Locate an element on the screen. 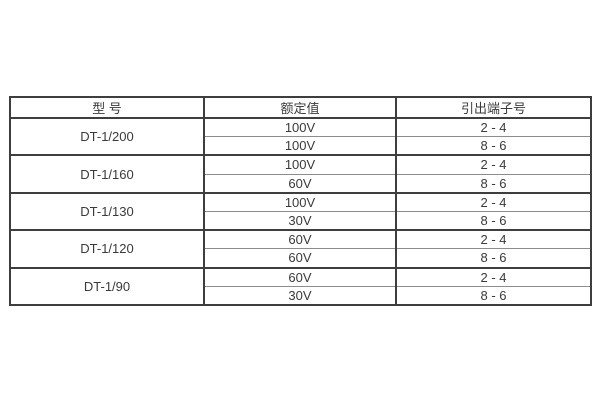 The width and height of the screenshot is (600, 400). col-header-model: 型 号 is located at coordinates (107, 108).